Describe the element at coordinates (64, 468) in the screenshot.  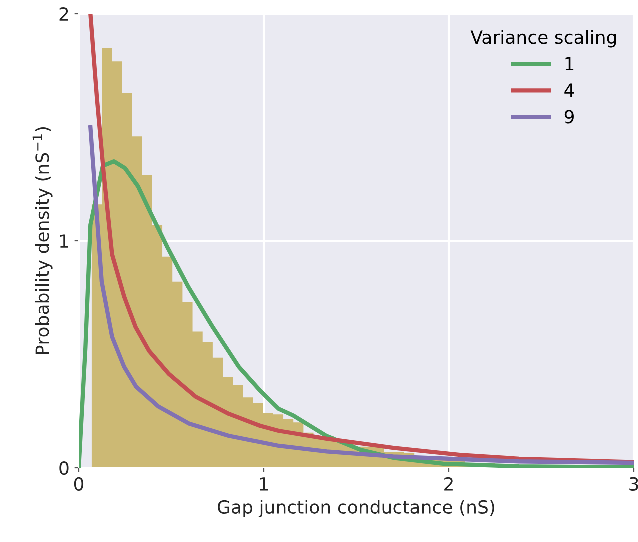
I see `y-tick-label: 0` at that location.